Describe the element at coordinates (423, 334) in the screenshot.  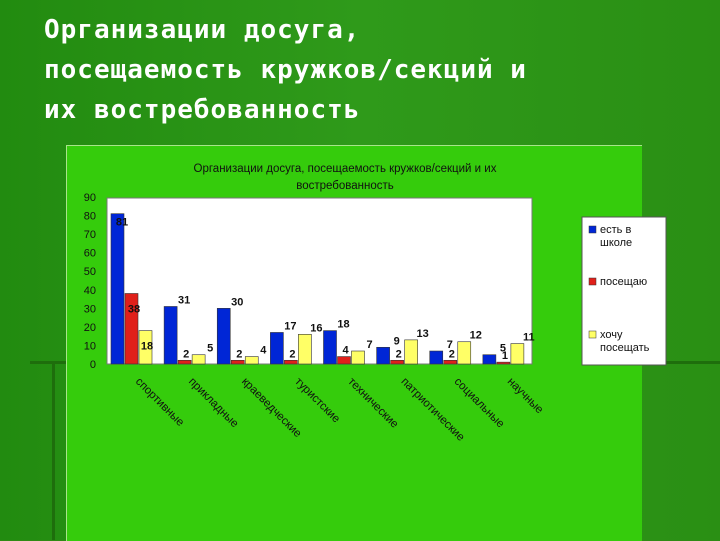
I see `bar-value-label-2-5: 13` at that location.